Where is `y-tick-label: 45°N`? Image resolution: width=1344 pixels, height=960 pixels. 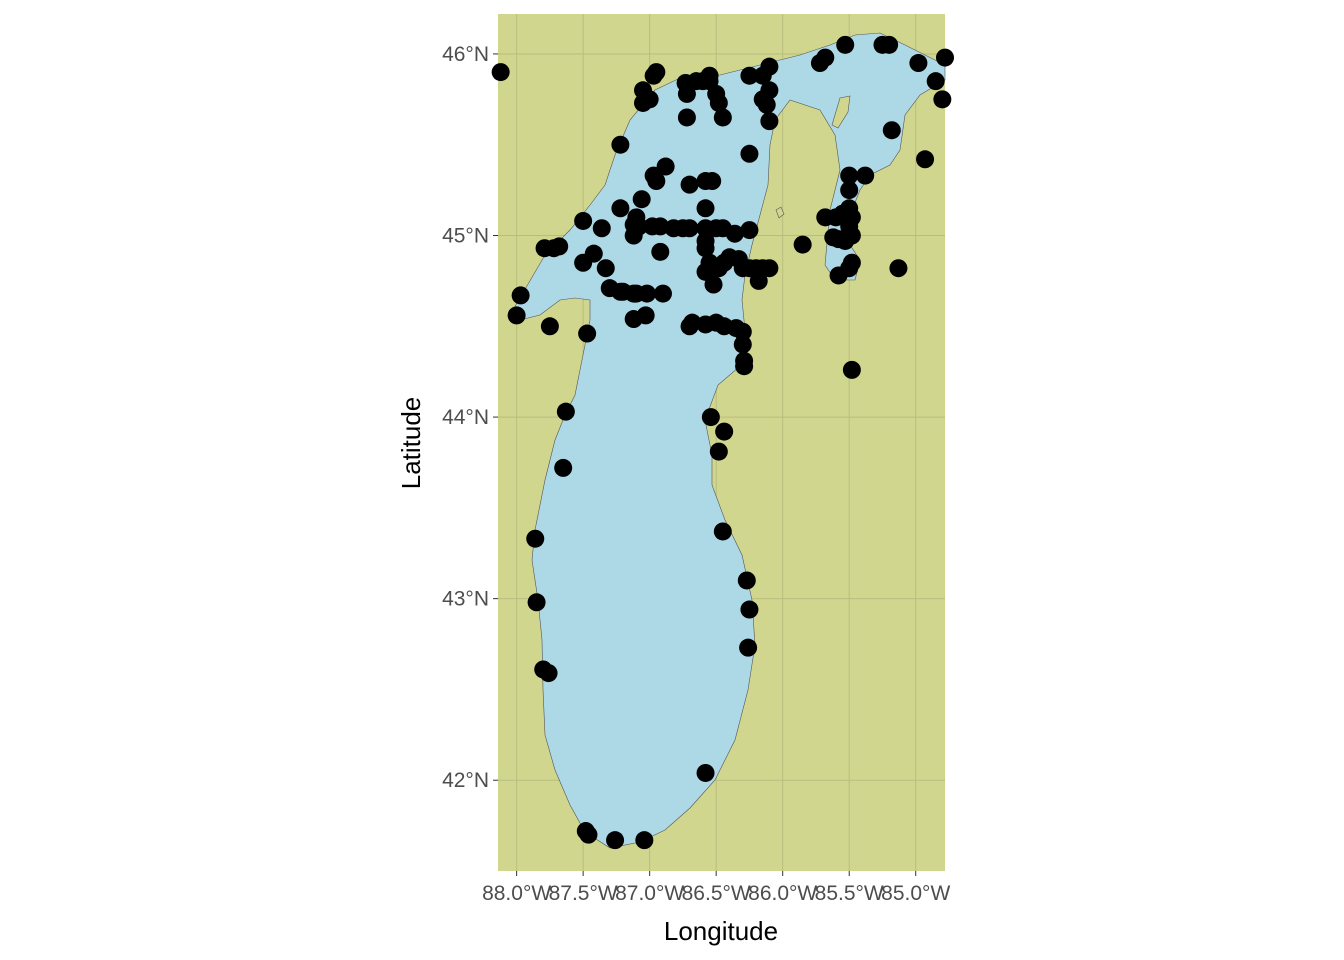
y-tick-label: 45°N is located at coordinates (465, 236).